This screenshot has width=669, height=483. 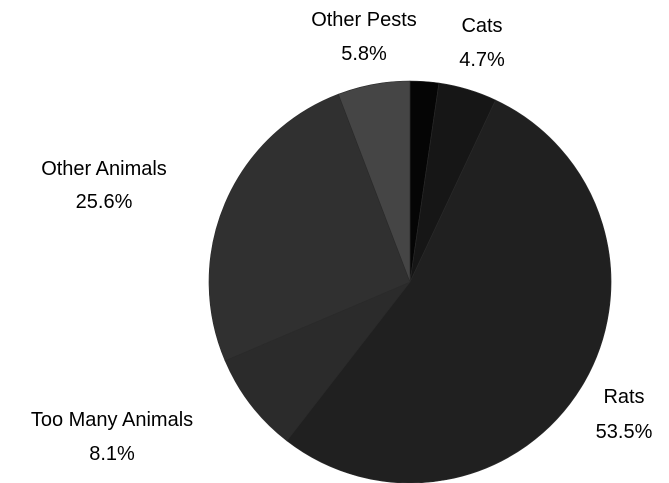 I want to click on label-cats-name: Cats, so click(x=481, y=26).